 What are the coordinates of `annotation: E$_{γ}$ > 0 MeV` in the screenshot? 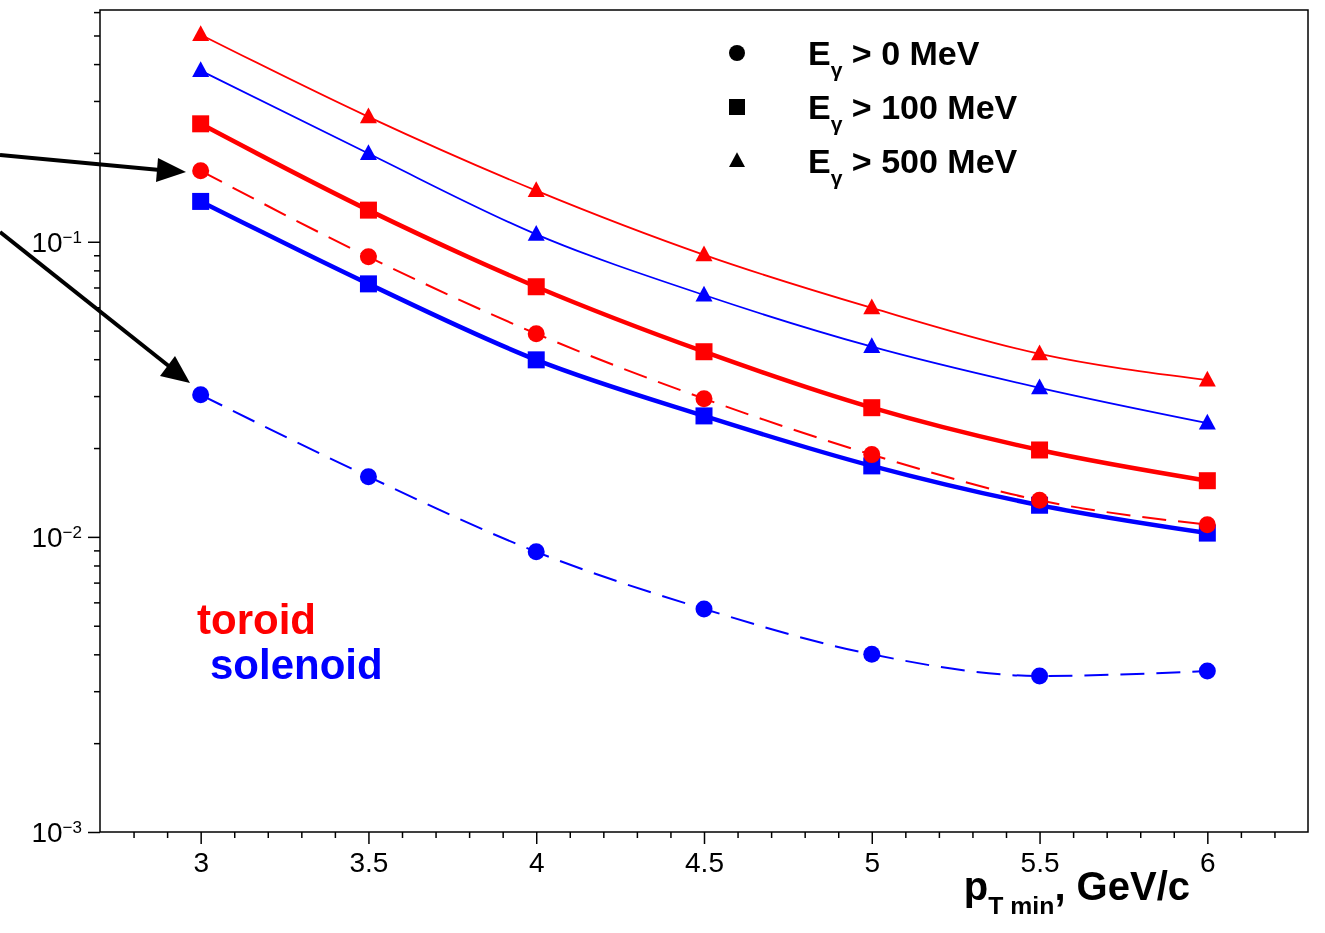 It's located at (894, 57).